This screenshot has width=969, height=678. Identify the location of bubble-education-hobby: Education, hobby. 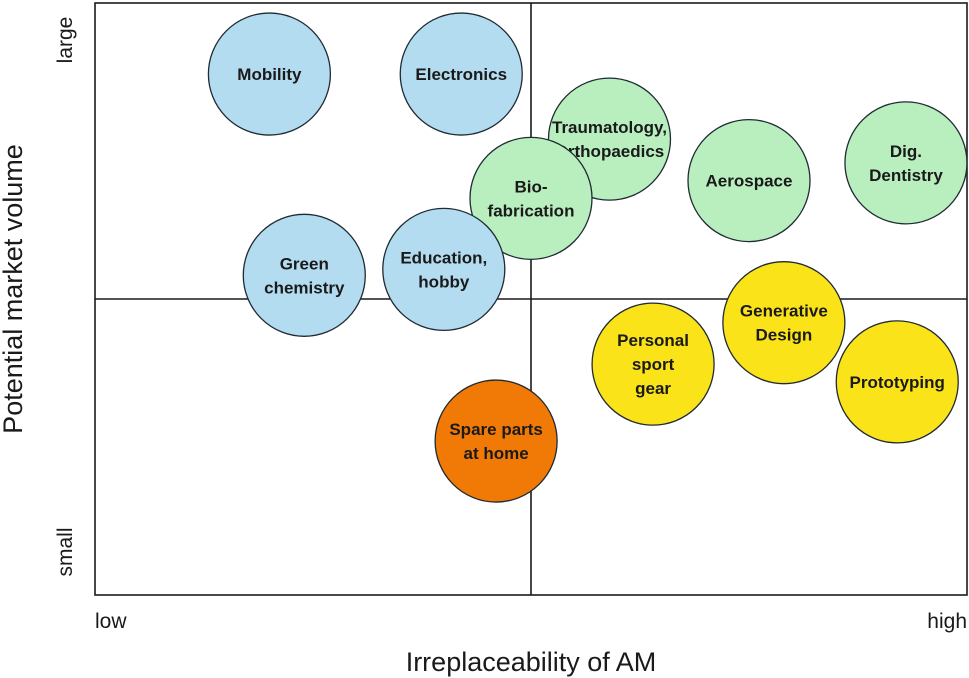
(444, 269).